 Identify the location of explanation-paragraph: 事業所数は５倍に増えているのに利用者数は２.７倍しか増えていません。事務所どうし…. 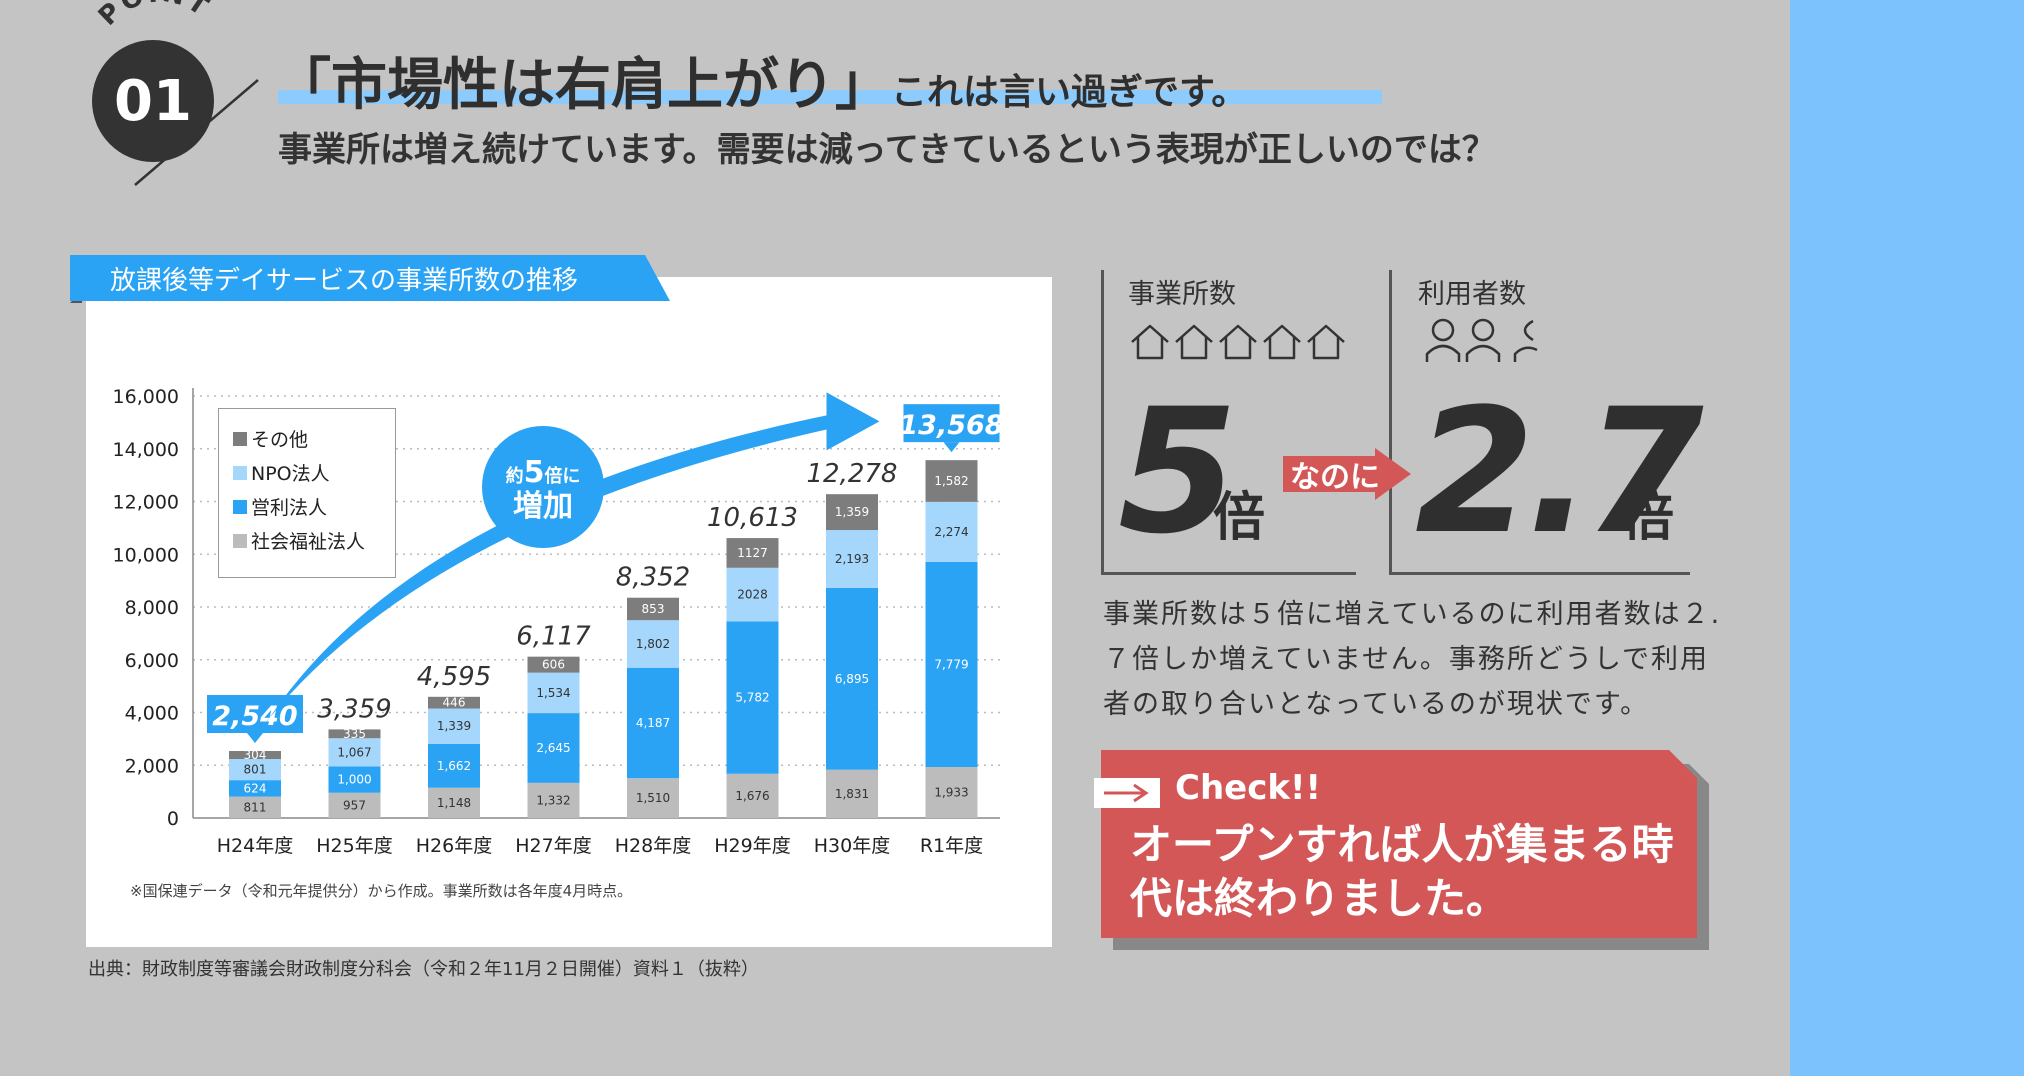
(1412, 659).